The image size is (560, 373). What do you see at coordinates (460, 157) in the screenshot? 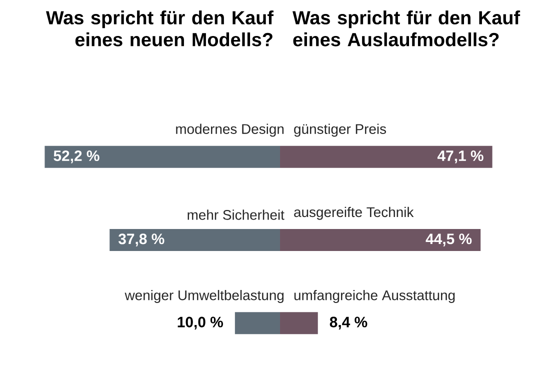
I see `data-label: 47,1 %` at bounding box center [460, 157].